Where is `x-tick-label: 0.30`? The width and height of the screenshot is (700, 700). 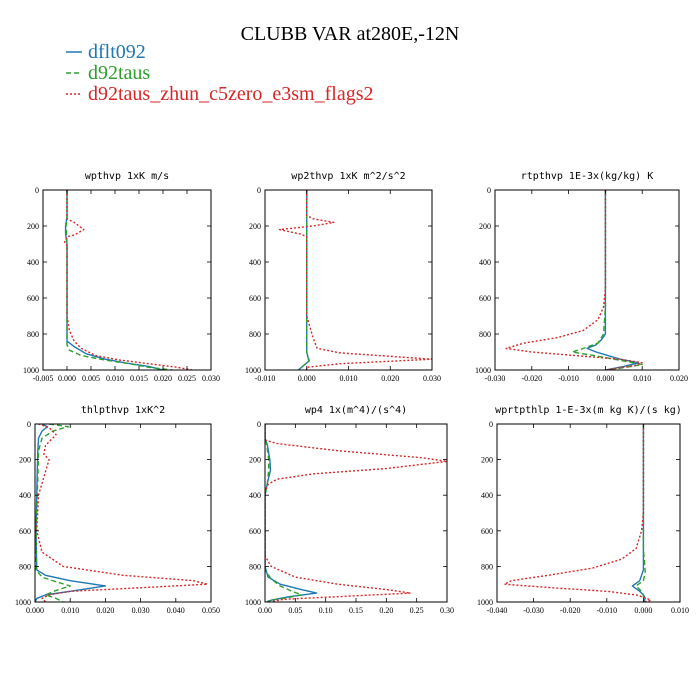 x-tick-label: 0.30 is located at coordinates (447, 610).